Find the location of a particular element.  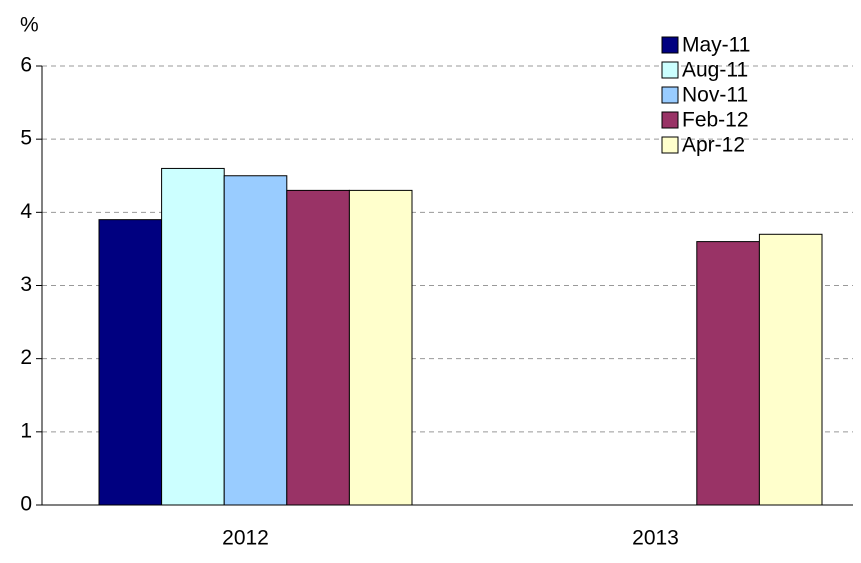

y-tick-label: 0 is located at coordinates (26, 504).